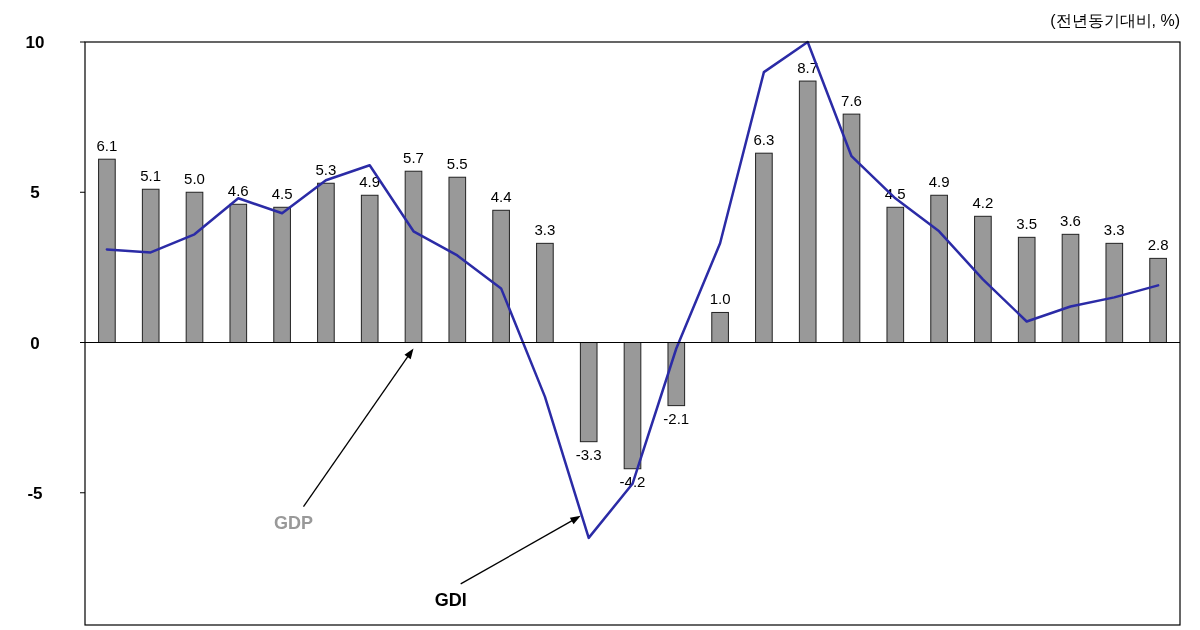  What do you see at coordinates (720, 299) in the screenshot?
I see `data-label: 1.0` at bounding box center [720, 299].